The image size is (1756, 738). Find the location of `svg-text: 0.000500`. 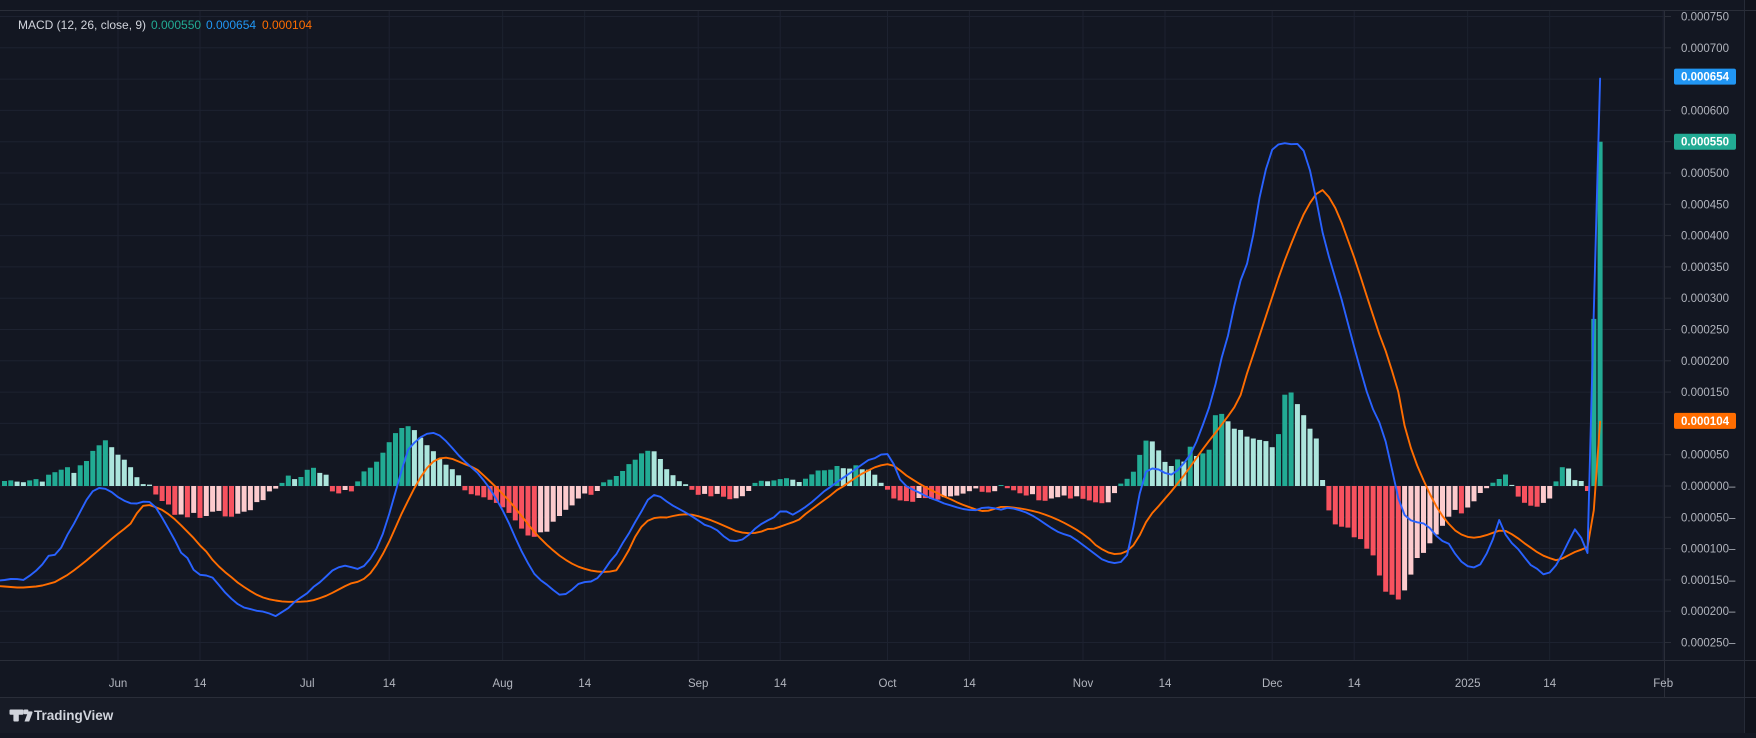

svg-text: 0.000500 is located at coordinates (1705, 174).